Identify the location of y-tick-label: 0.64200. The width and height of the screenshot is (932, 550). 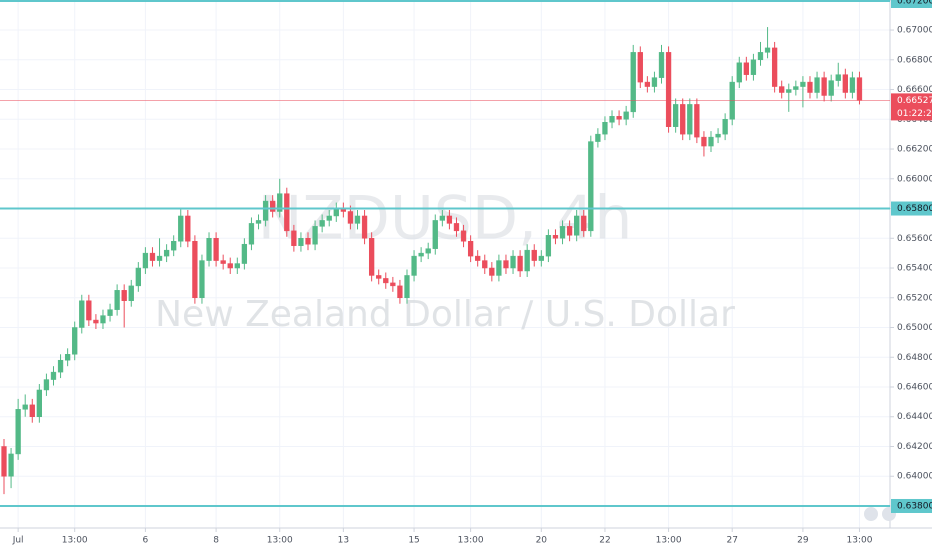
(914, 447).